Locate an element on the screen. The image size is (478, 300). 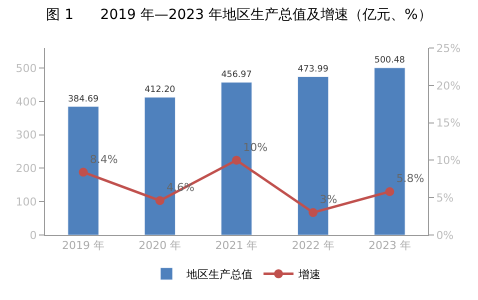
y2-tick-label: 25% is located at coordinates (448, 48).